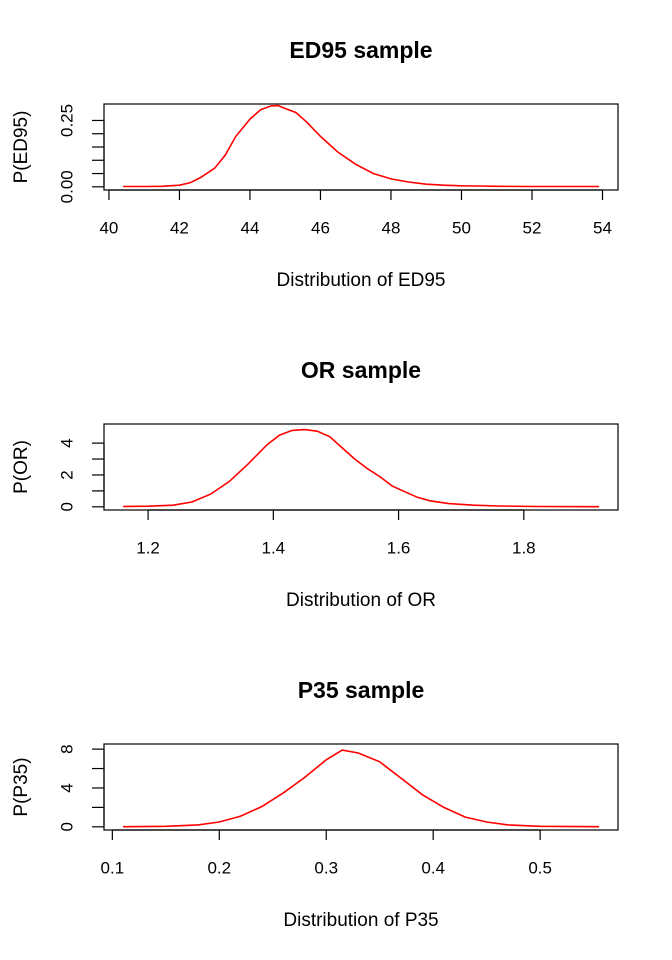  I want to click on x-tick-label: 1.6, so click(399, 547).